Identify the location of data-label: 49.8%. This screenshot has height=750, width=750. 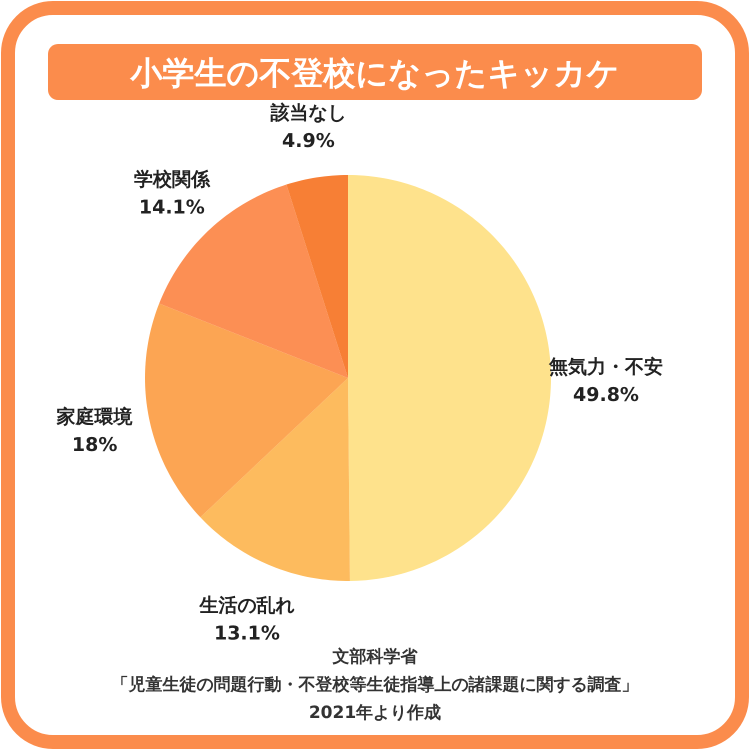
(606, 395).